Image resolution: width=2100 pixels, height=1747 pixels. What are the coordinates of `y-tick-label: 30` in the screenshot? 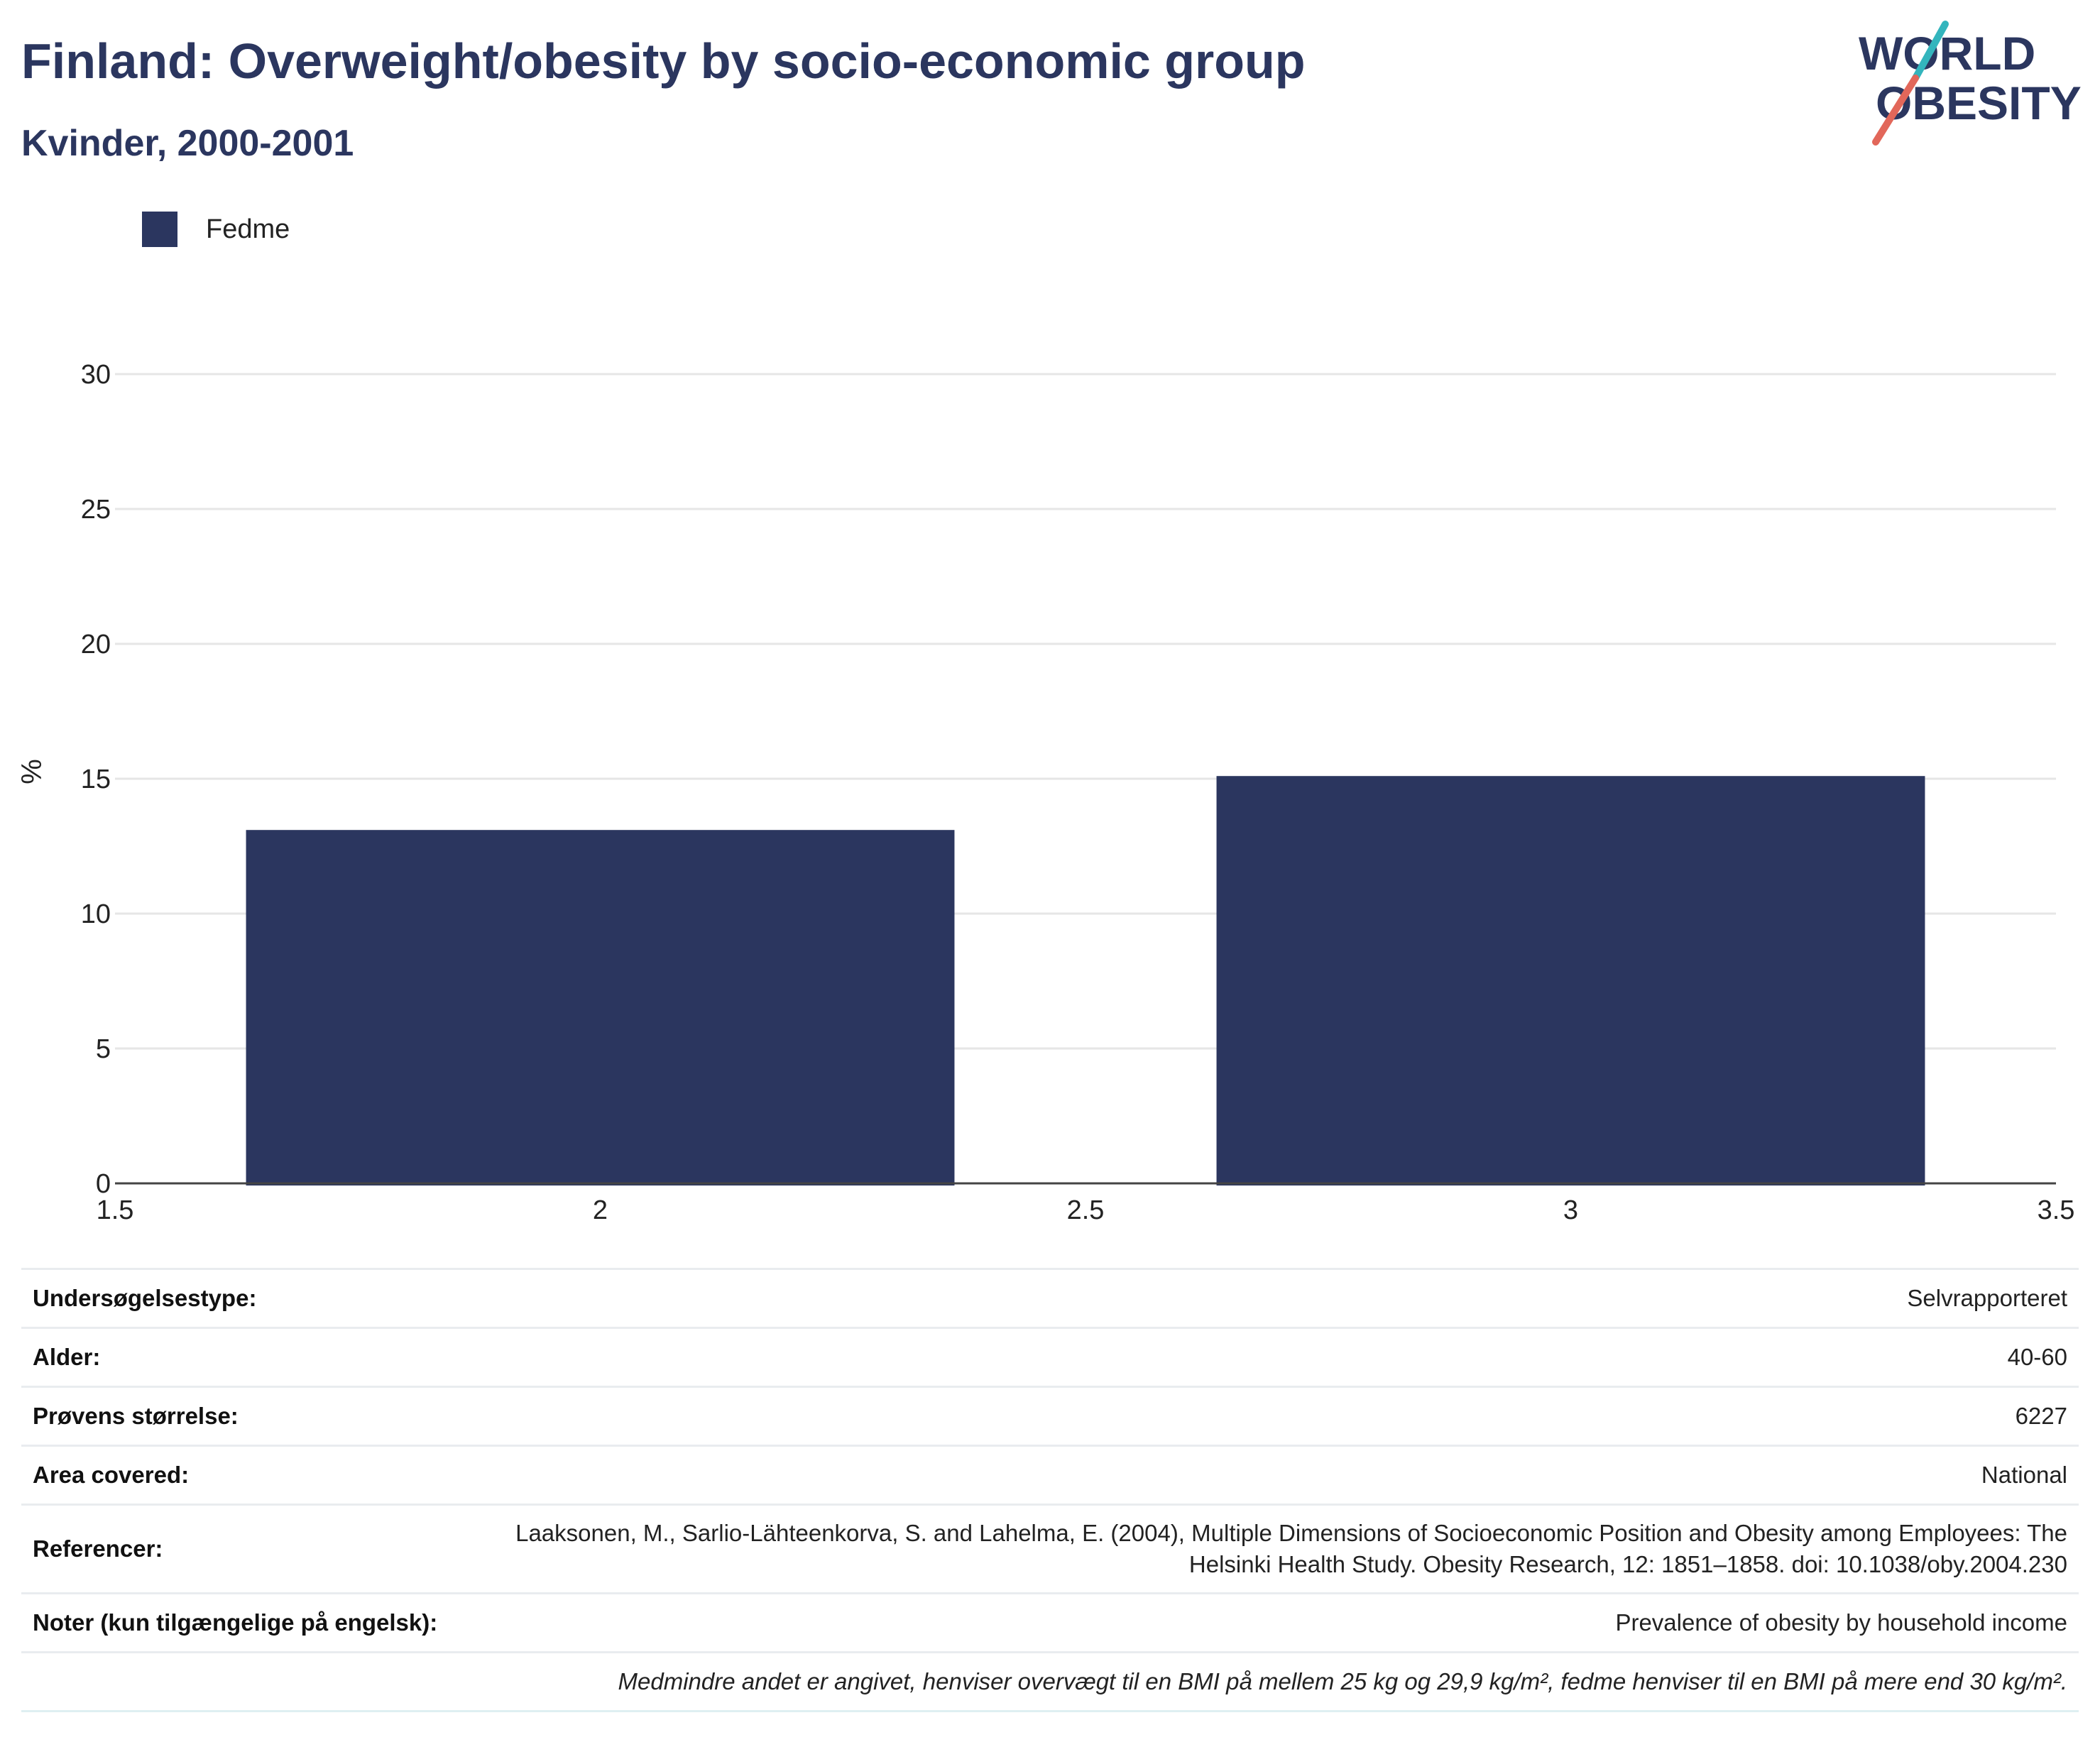 It's located at (96, 375).